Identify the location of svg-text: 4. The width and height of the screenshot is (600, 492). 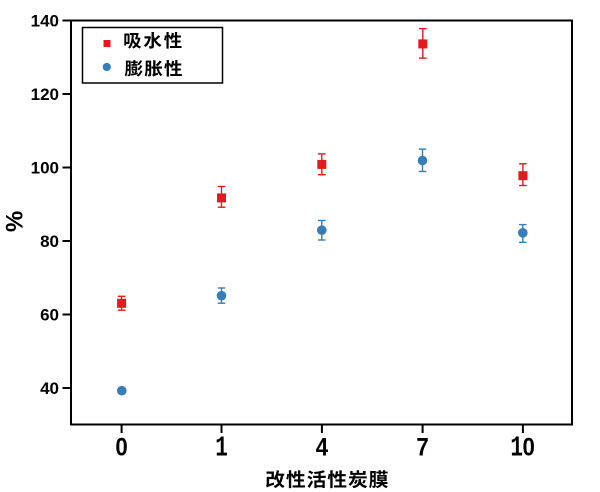
(322, 447).